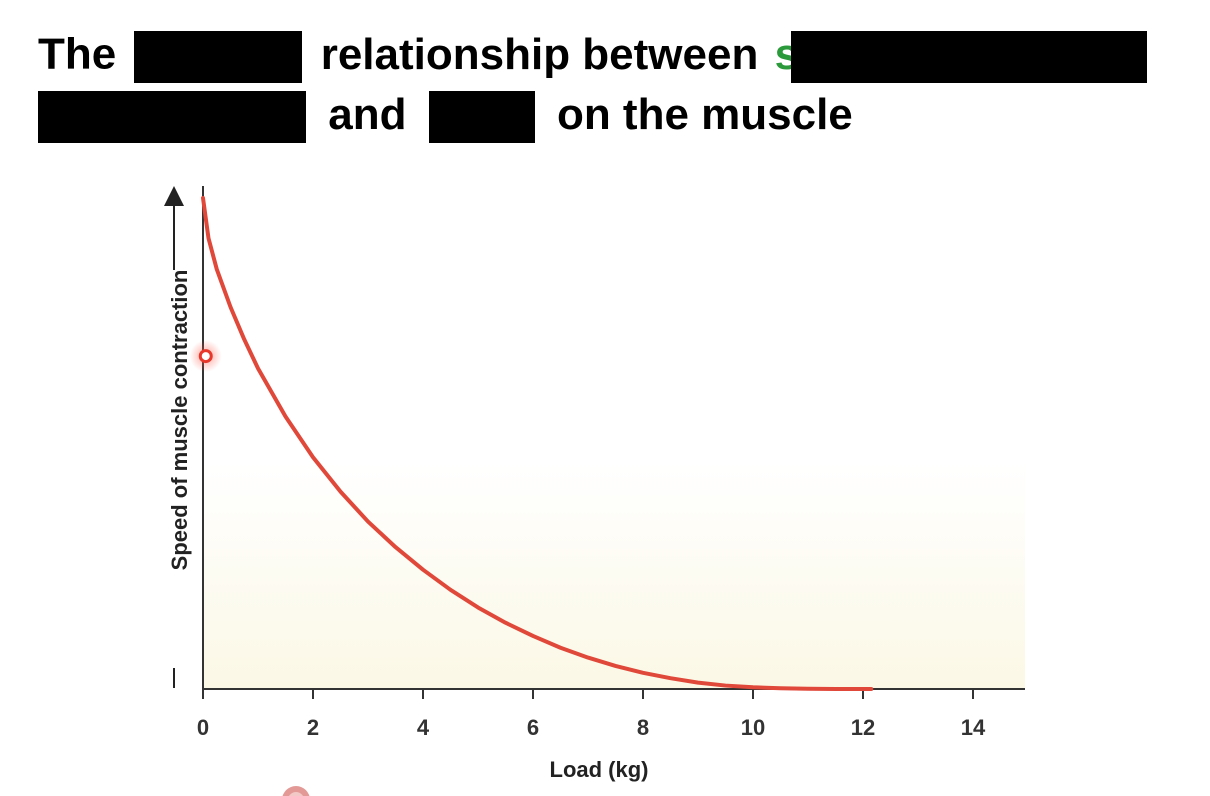  I want to click on x-tick-label: 10, so click(753, 727).